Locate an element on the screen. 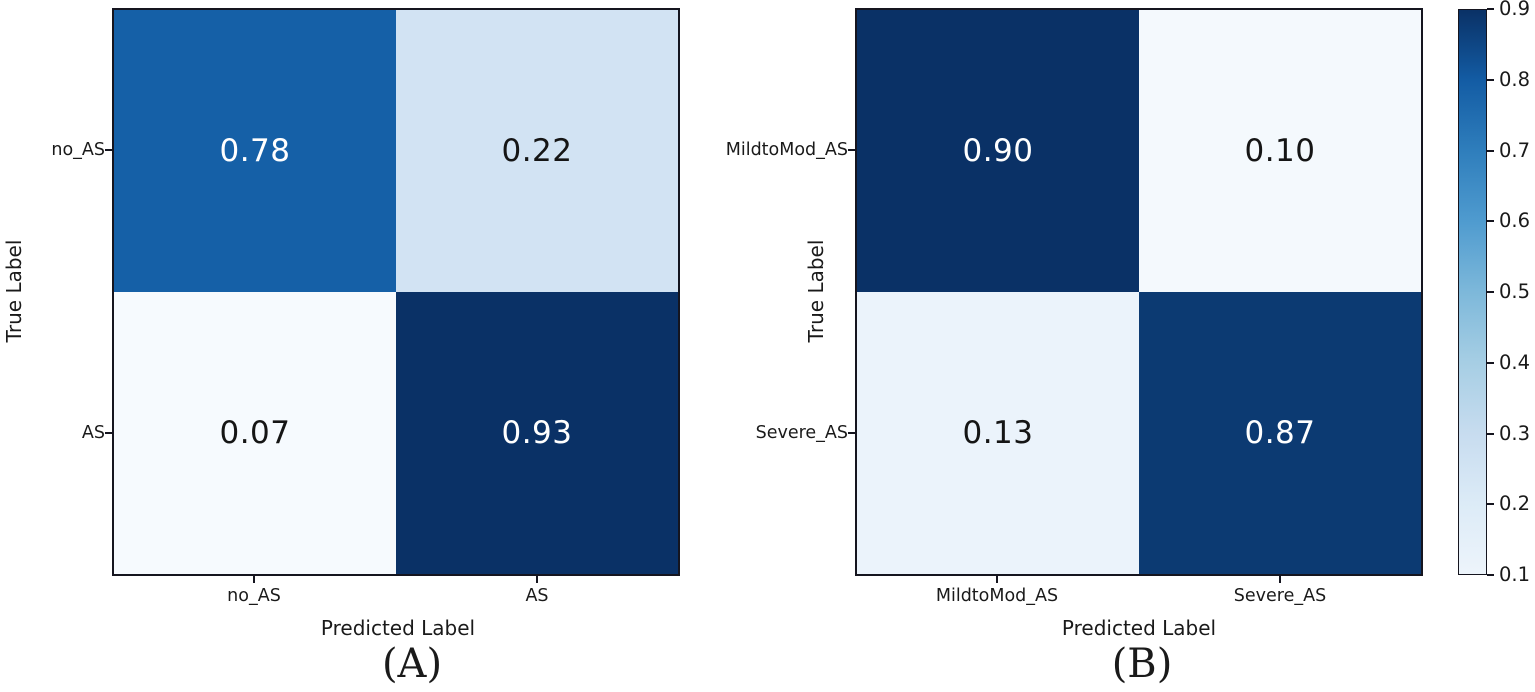  matrix-cell-a-r0c1: 0.22 is located at coordinates (537, 151).